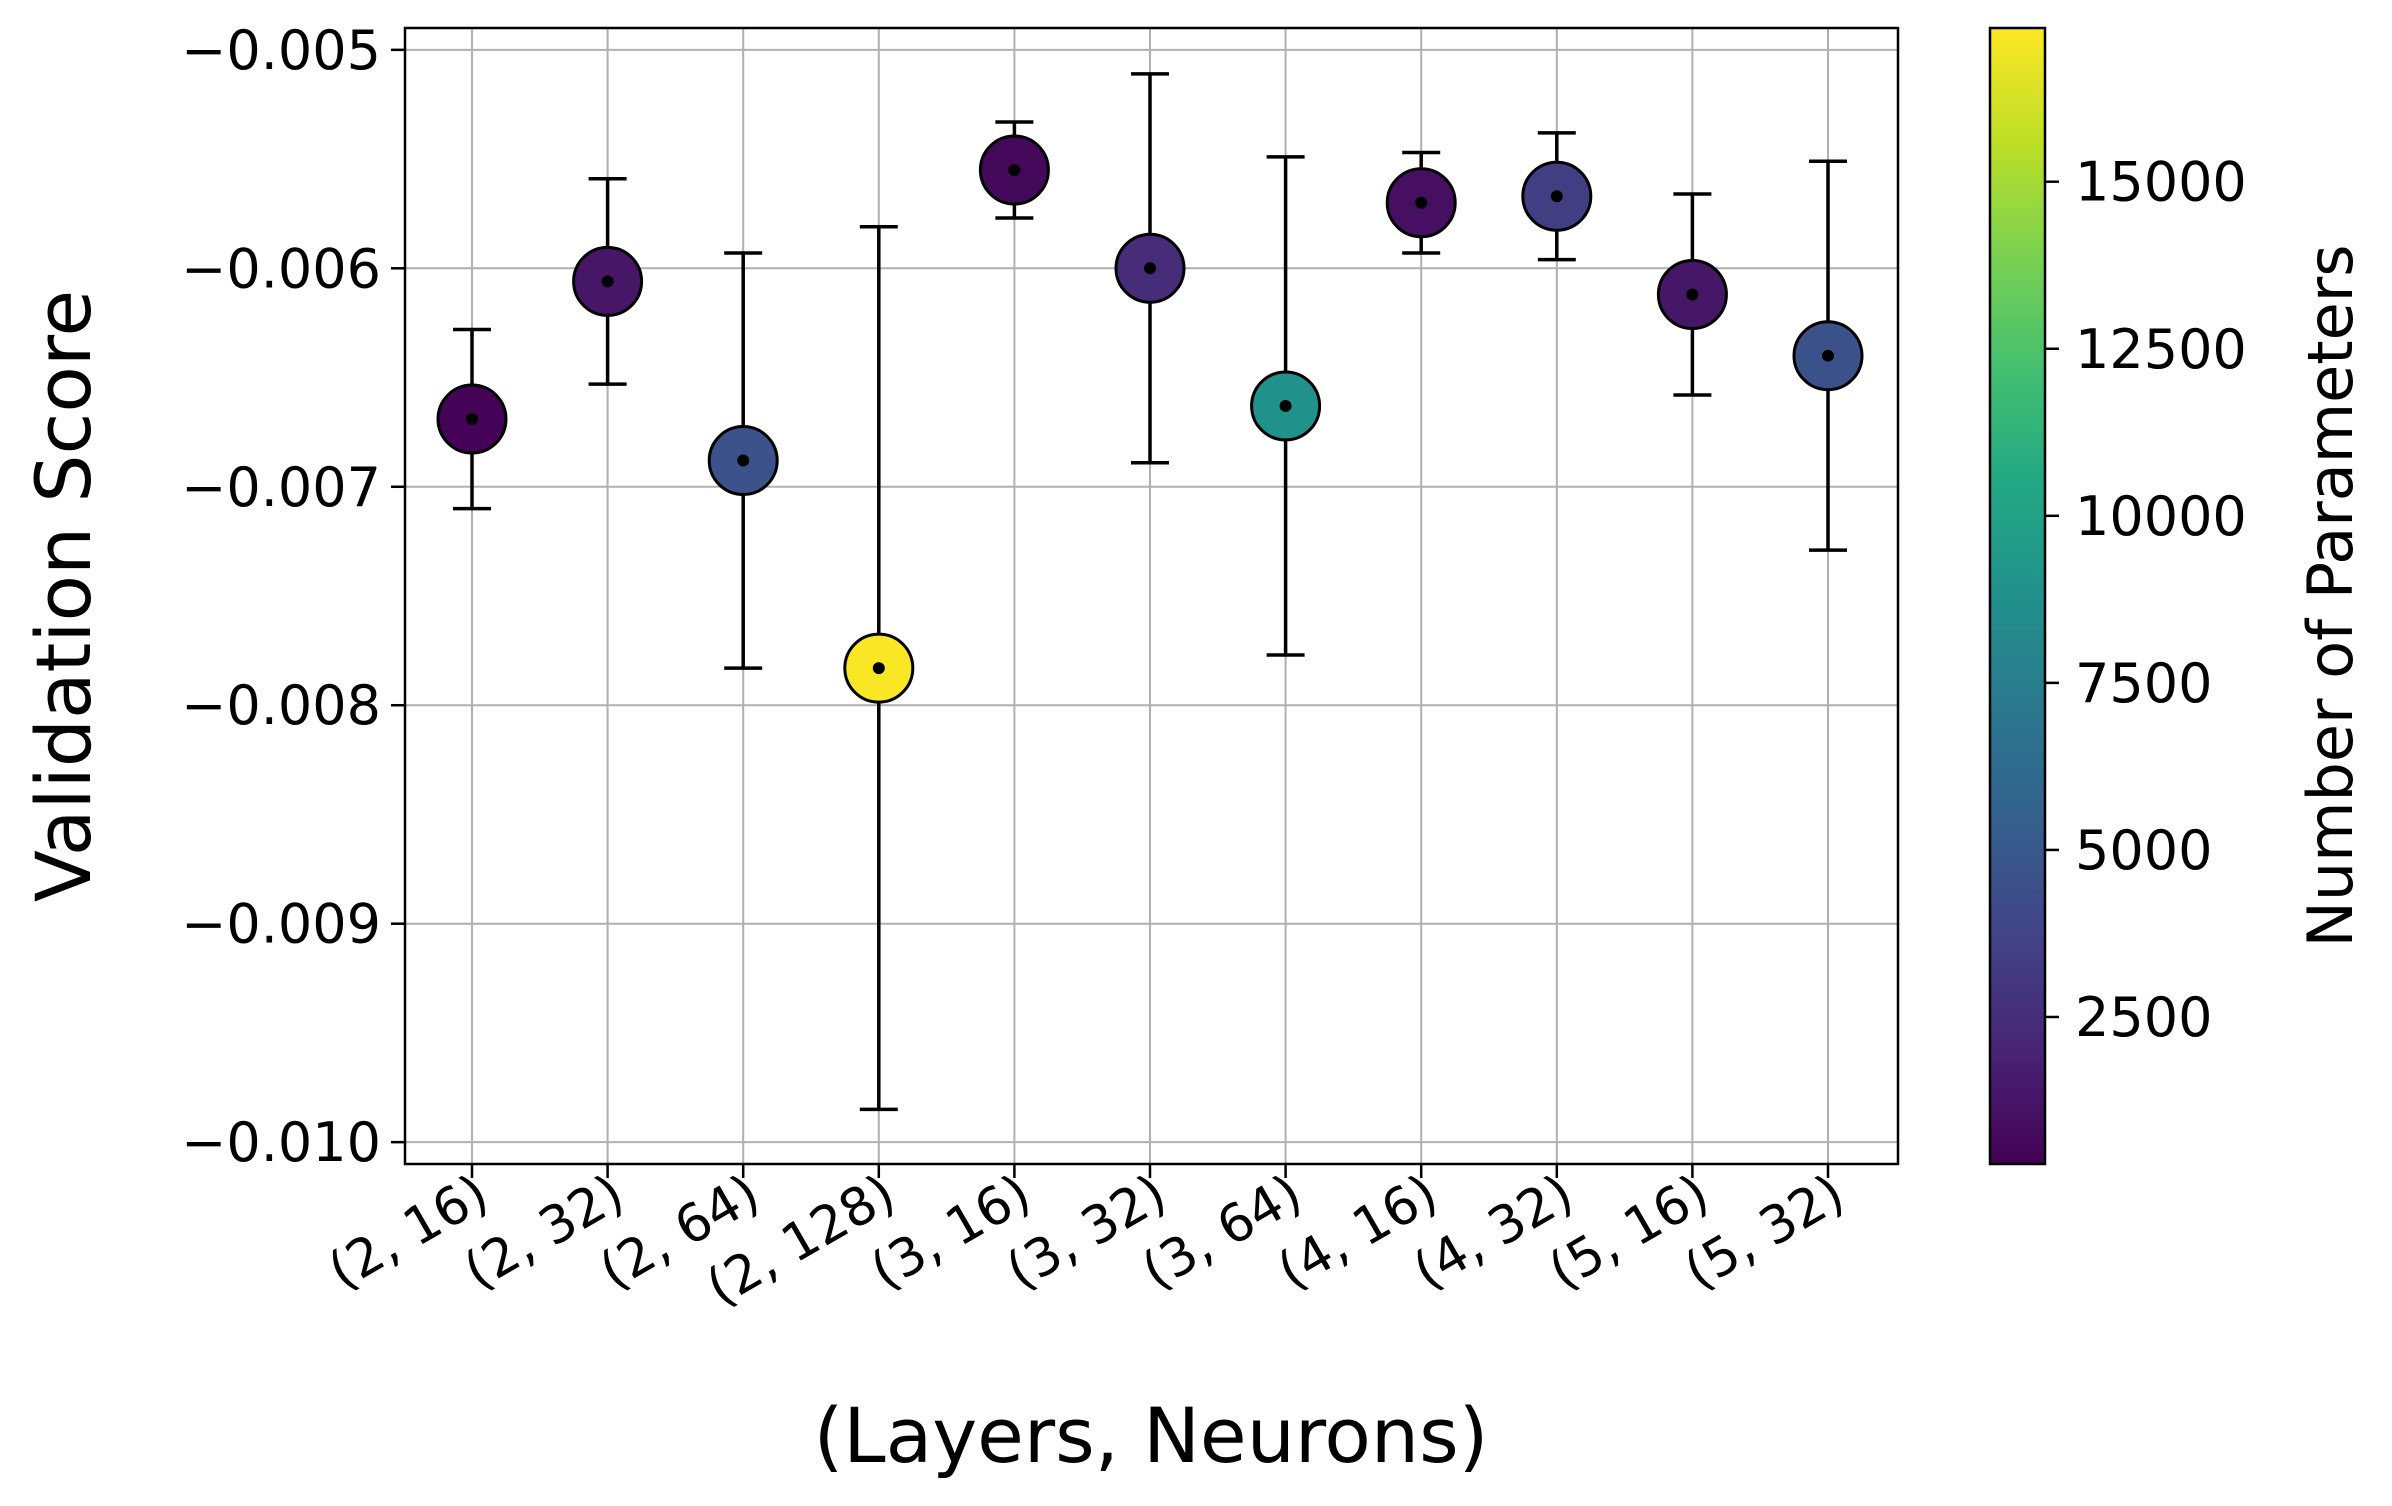 The height and width of the screenshot is (1506, 2392). I want to click on colorbar-tick-label: 15000, so click(2161, 182).